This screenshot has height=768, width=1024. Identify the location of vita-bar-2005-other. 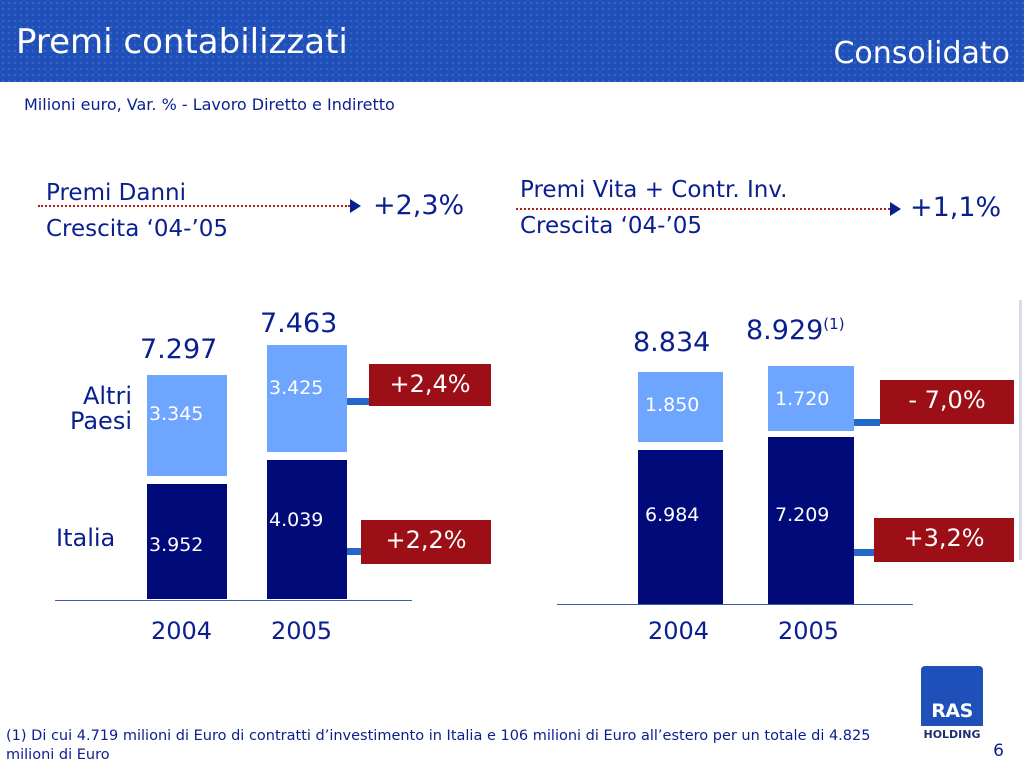
(811, 398).